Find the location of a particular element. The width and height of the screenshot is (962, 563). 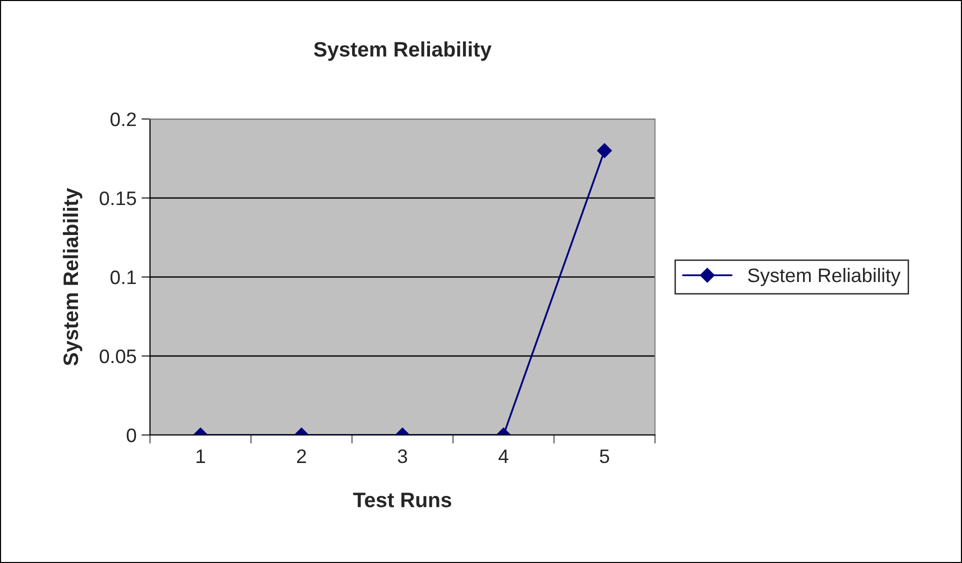

y-tick-label: 0 is located at coordinates (131, 435).